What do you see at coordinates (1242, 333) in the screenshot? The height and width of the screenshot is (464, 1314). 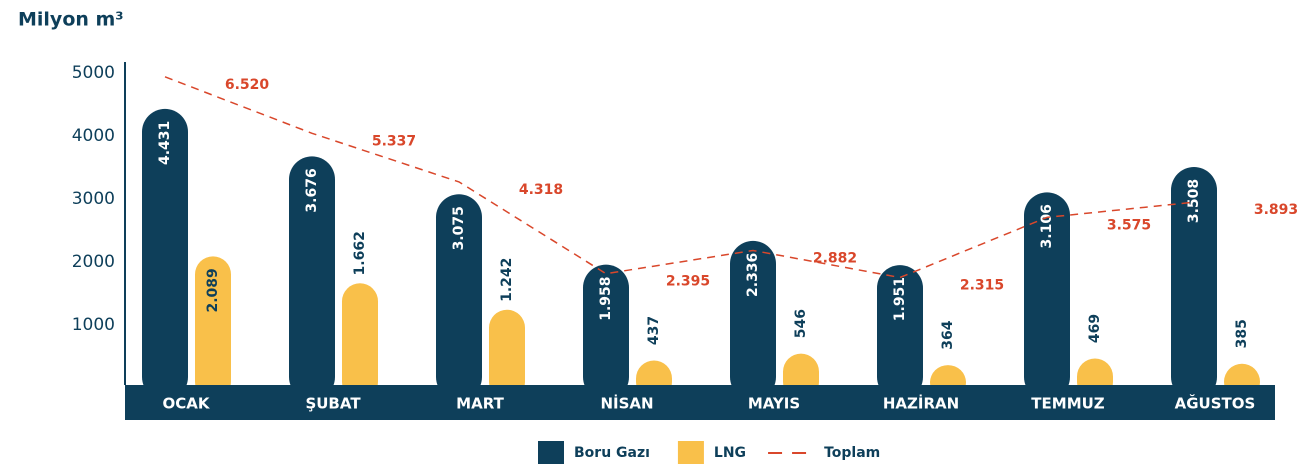 I see `value-label: 385` at bounding box center [1242, 333].